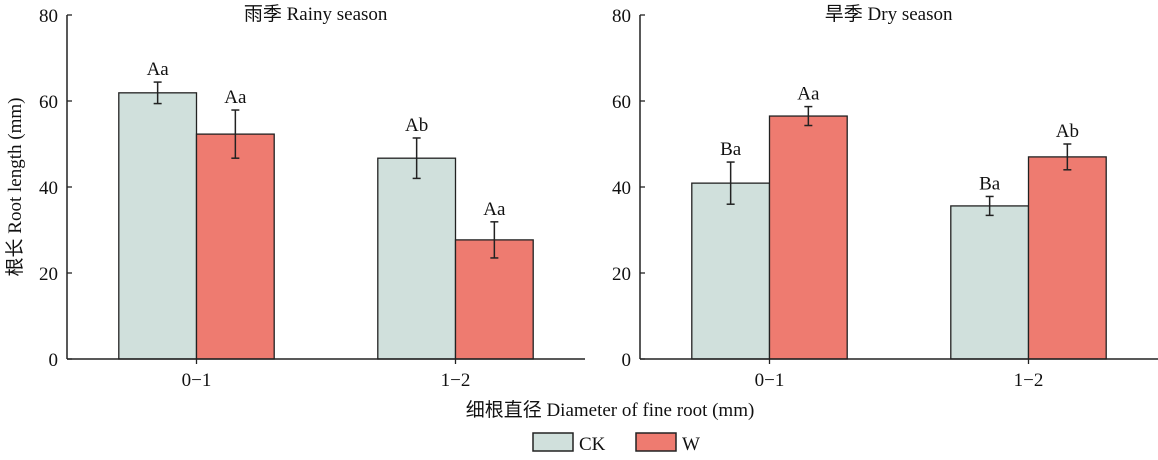  I want to click on legend-swatch-w, so click(656, 442).